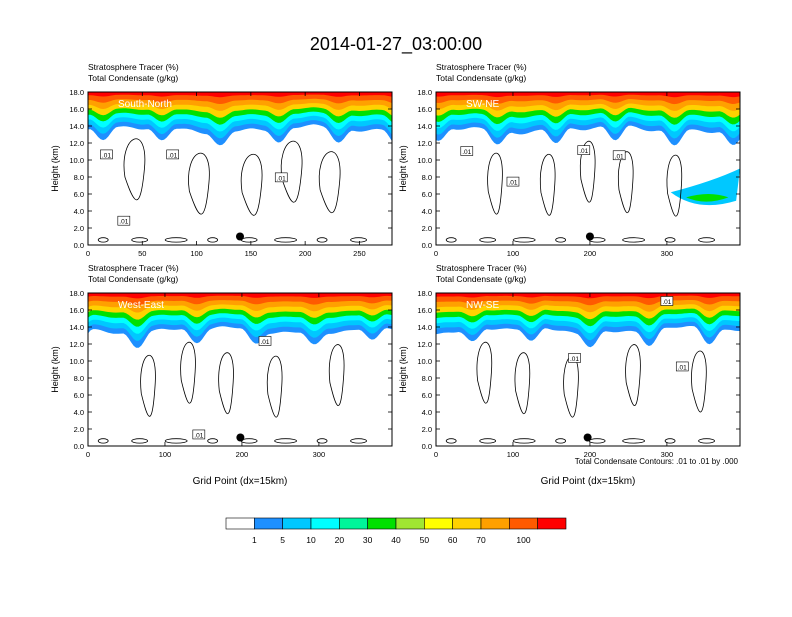 The height and width of the screenshot is (617, 792). What do you see at coordinates (396, 44) in the screenshot?
I see `figure-title: 2014-01-27_03:00:00` at bounding box center [396, 44].